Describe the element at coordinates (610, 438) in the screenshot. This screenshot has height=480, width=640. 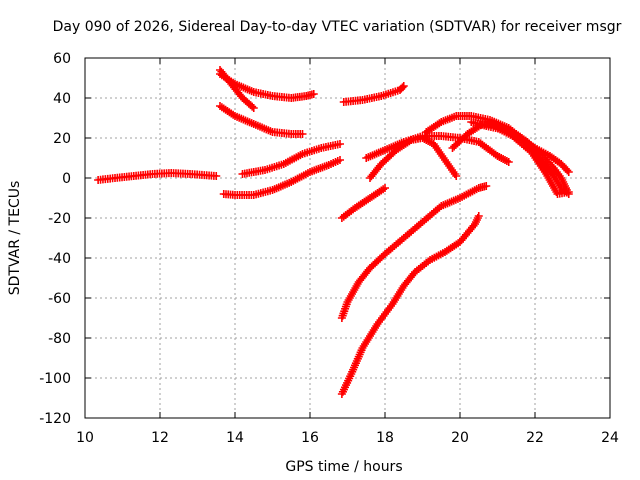
I see `x-tick-label: 24` at that location.